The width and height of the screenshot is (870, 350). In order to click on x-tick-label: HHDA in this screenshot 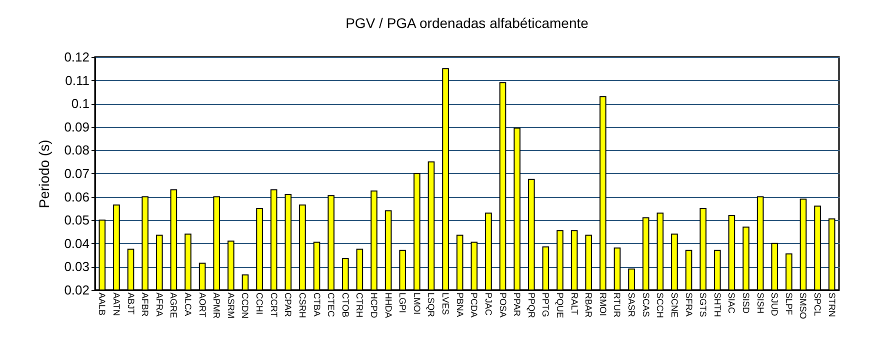, I will do `click(388, 305)`.